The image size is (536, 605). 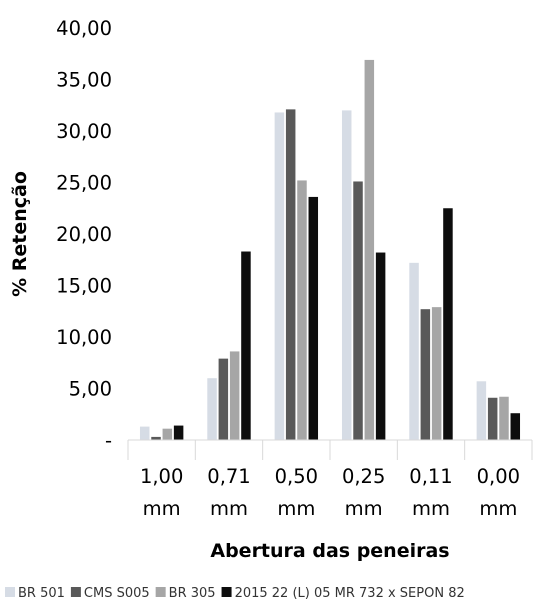 I want to click on x-tick-label: 1,00, so click(x=161, y=476).